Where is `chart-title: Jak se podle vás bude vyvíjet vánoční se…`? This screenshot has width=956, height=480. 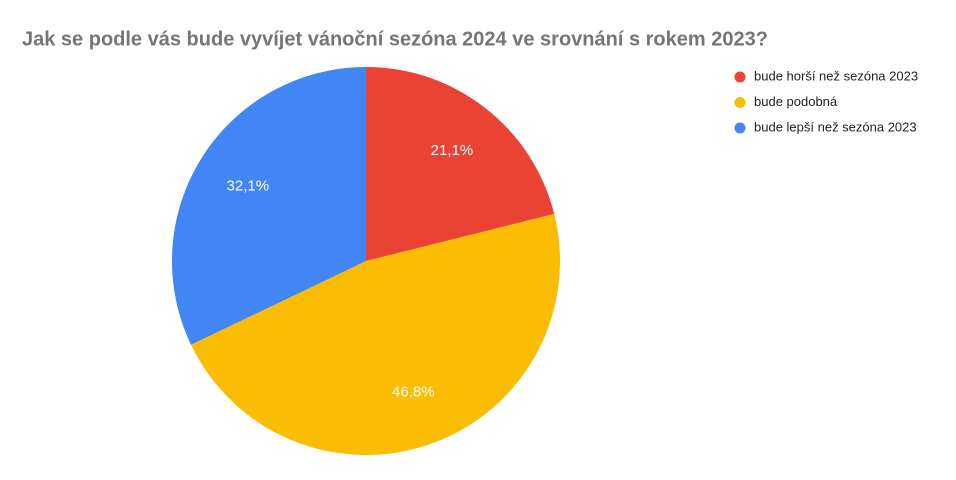
chart-title: Jak se podle vás bude vyvíjet vánoční se… is located at coordinates (395, 39).